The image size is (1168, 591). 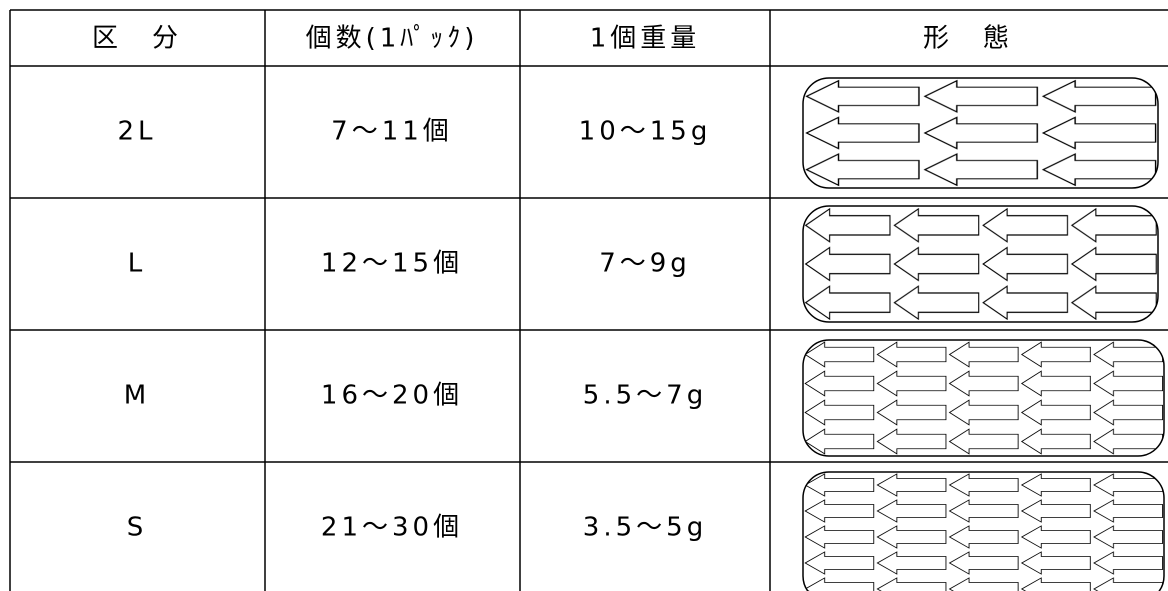 What do you see at coordinates (137, 264) in the screenshot?
I see `size-cell: L` at bounding box center [137, 264].